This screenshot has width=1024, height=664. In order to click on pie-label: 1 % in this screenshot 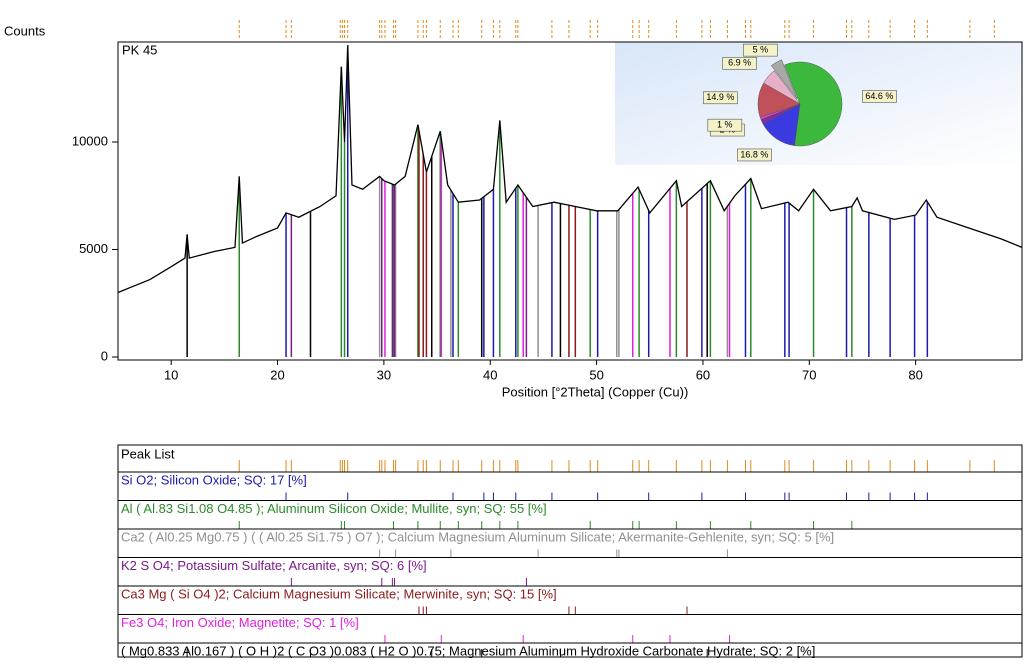, I will do `click(725, 125)`.